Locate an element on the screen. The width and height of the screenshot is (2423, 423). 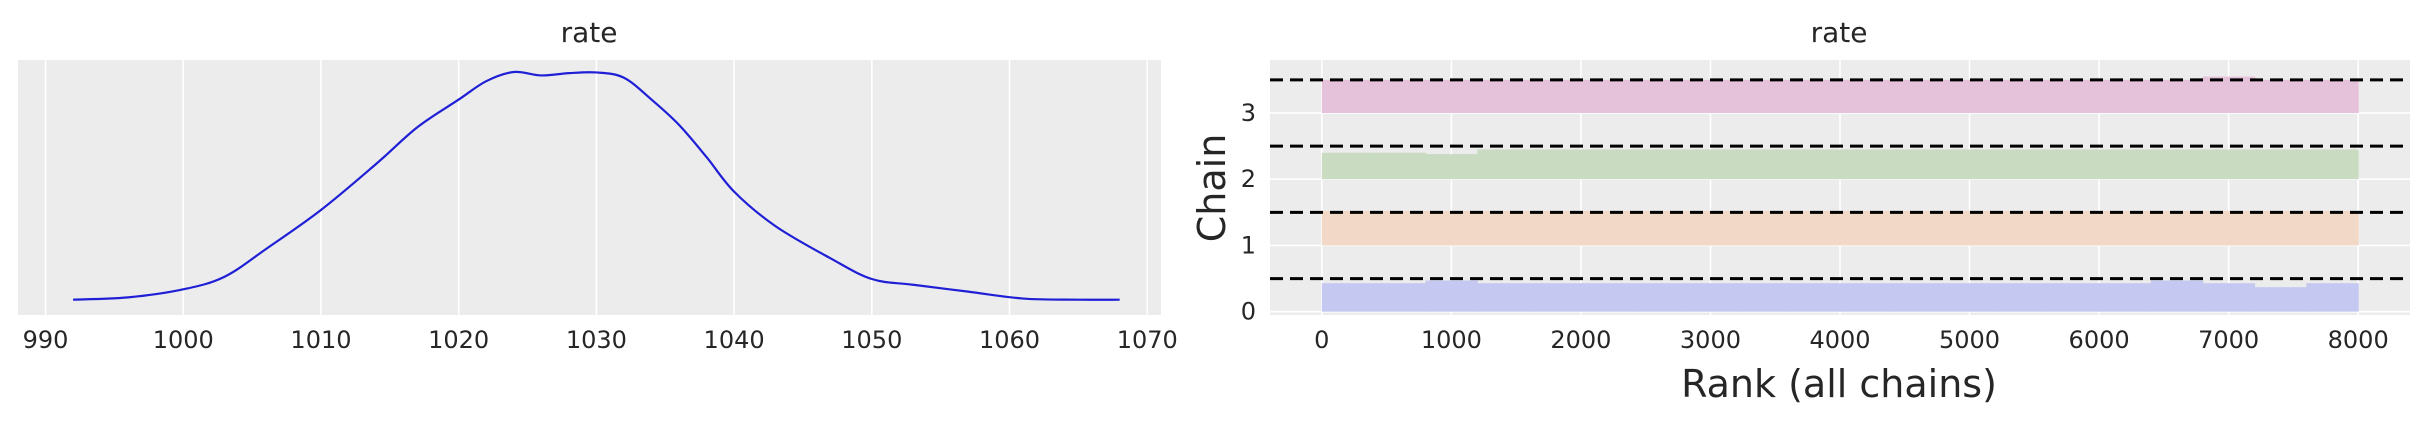
rank-y-tick-label: 2 is located at coordinates (1248, 179).